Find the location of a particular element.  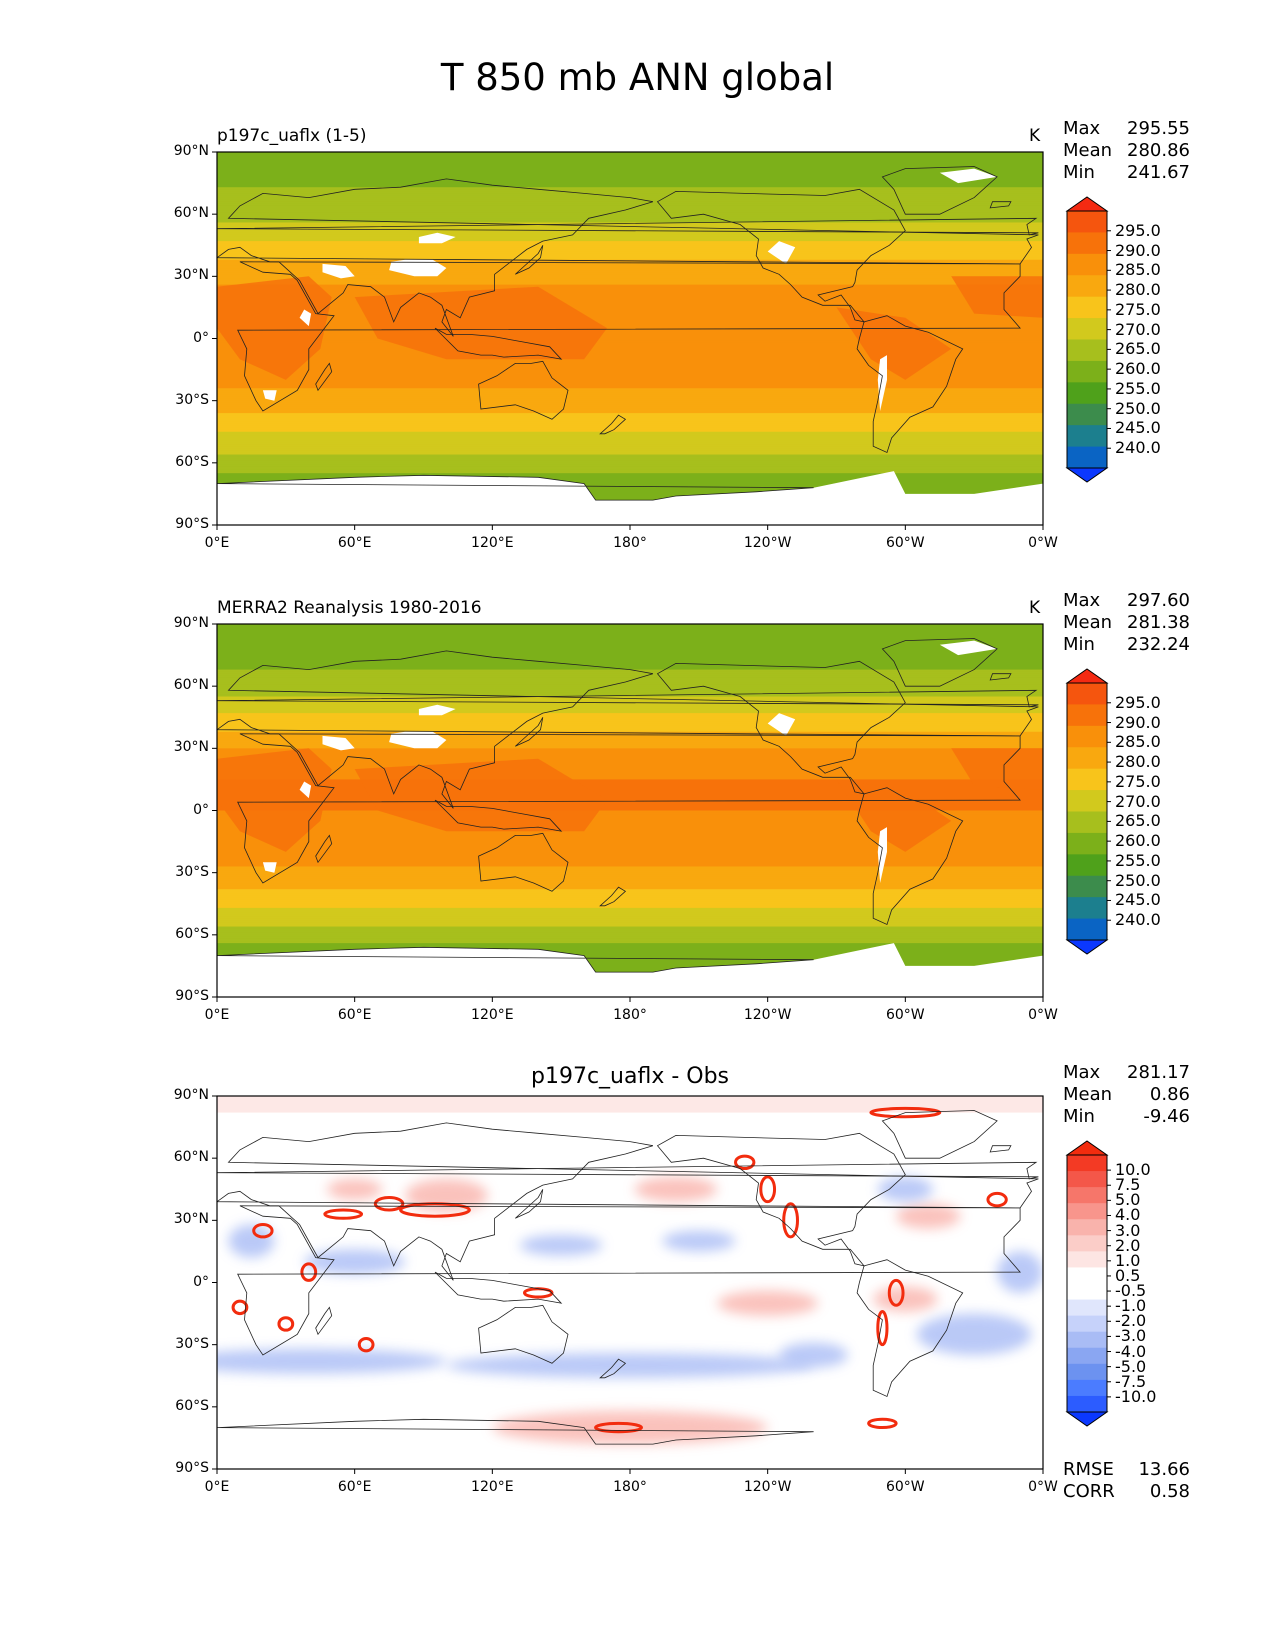

colorbar-label: -0.5 is located at coordinates (1131, 1291).